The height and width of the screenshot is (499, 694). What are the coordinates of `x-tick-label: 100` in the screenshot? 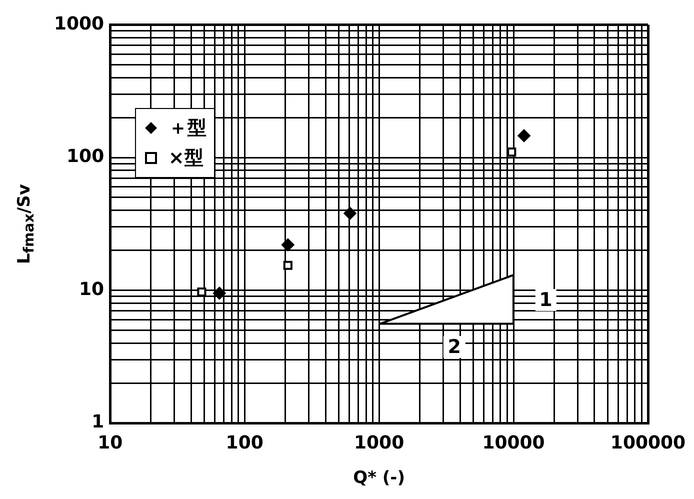 It's located at (245, 443).